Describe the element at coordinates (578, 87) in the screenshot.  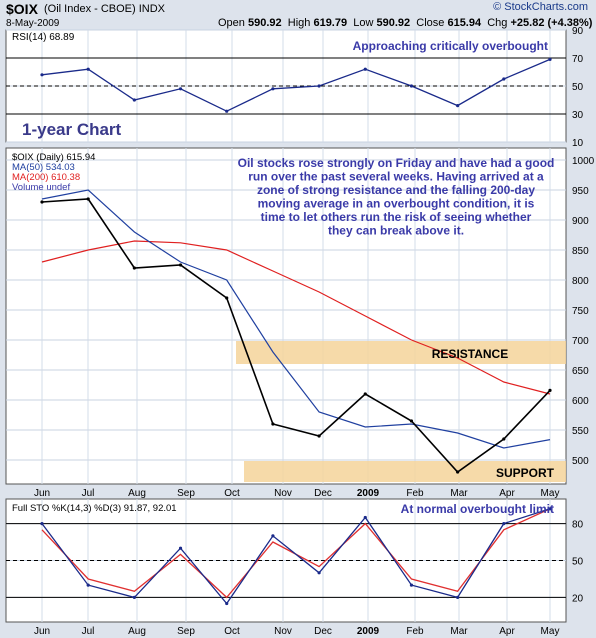
I see `rsi-tick-50: 50` at that location.